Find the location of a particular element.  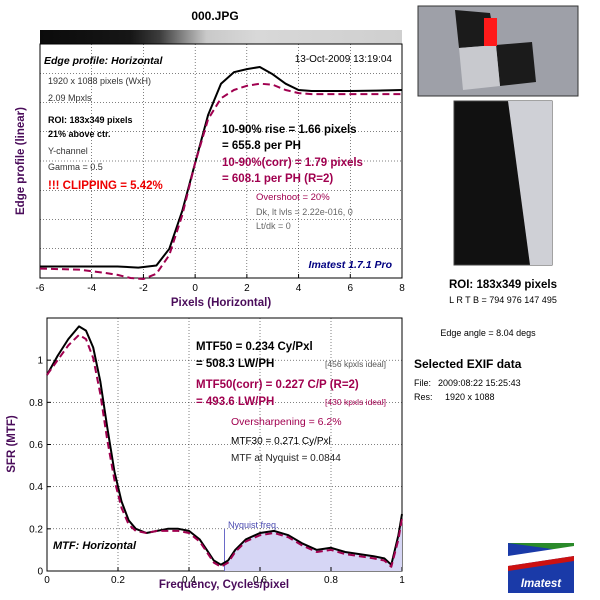

dark-light-levels-text: Dk, lt lvls = 2.22e-016, 0 is located at coordinates (304, 212).